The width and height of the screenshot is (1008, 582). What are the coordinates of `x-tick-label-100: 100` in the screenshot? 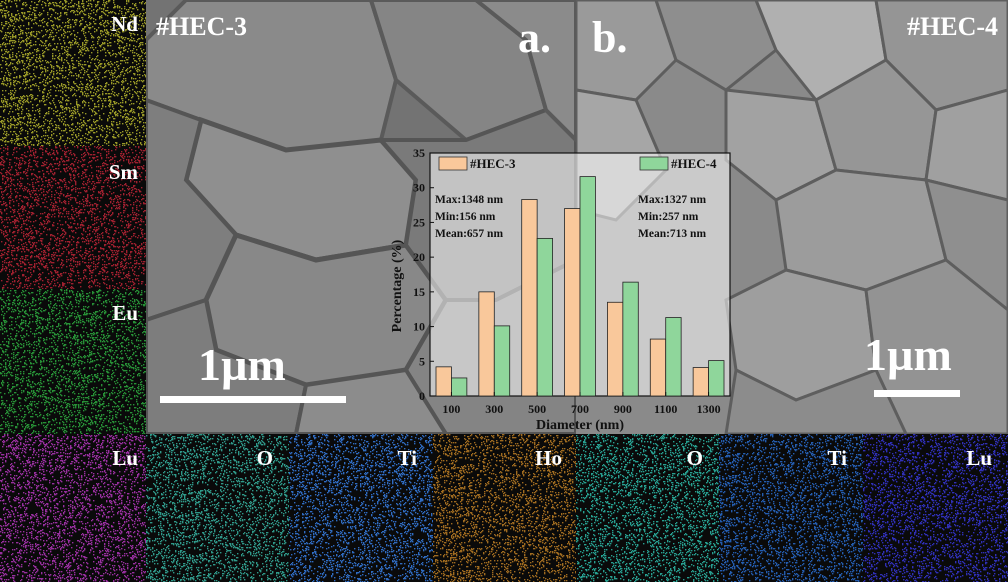 It's located at (451, 409).